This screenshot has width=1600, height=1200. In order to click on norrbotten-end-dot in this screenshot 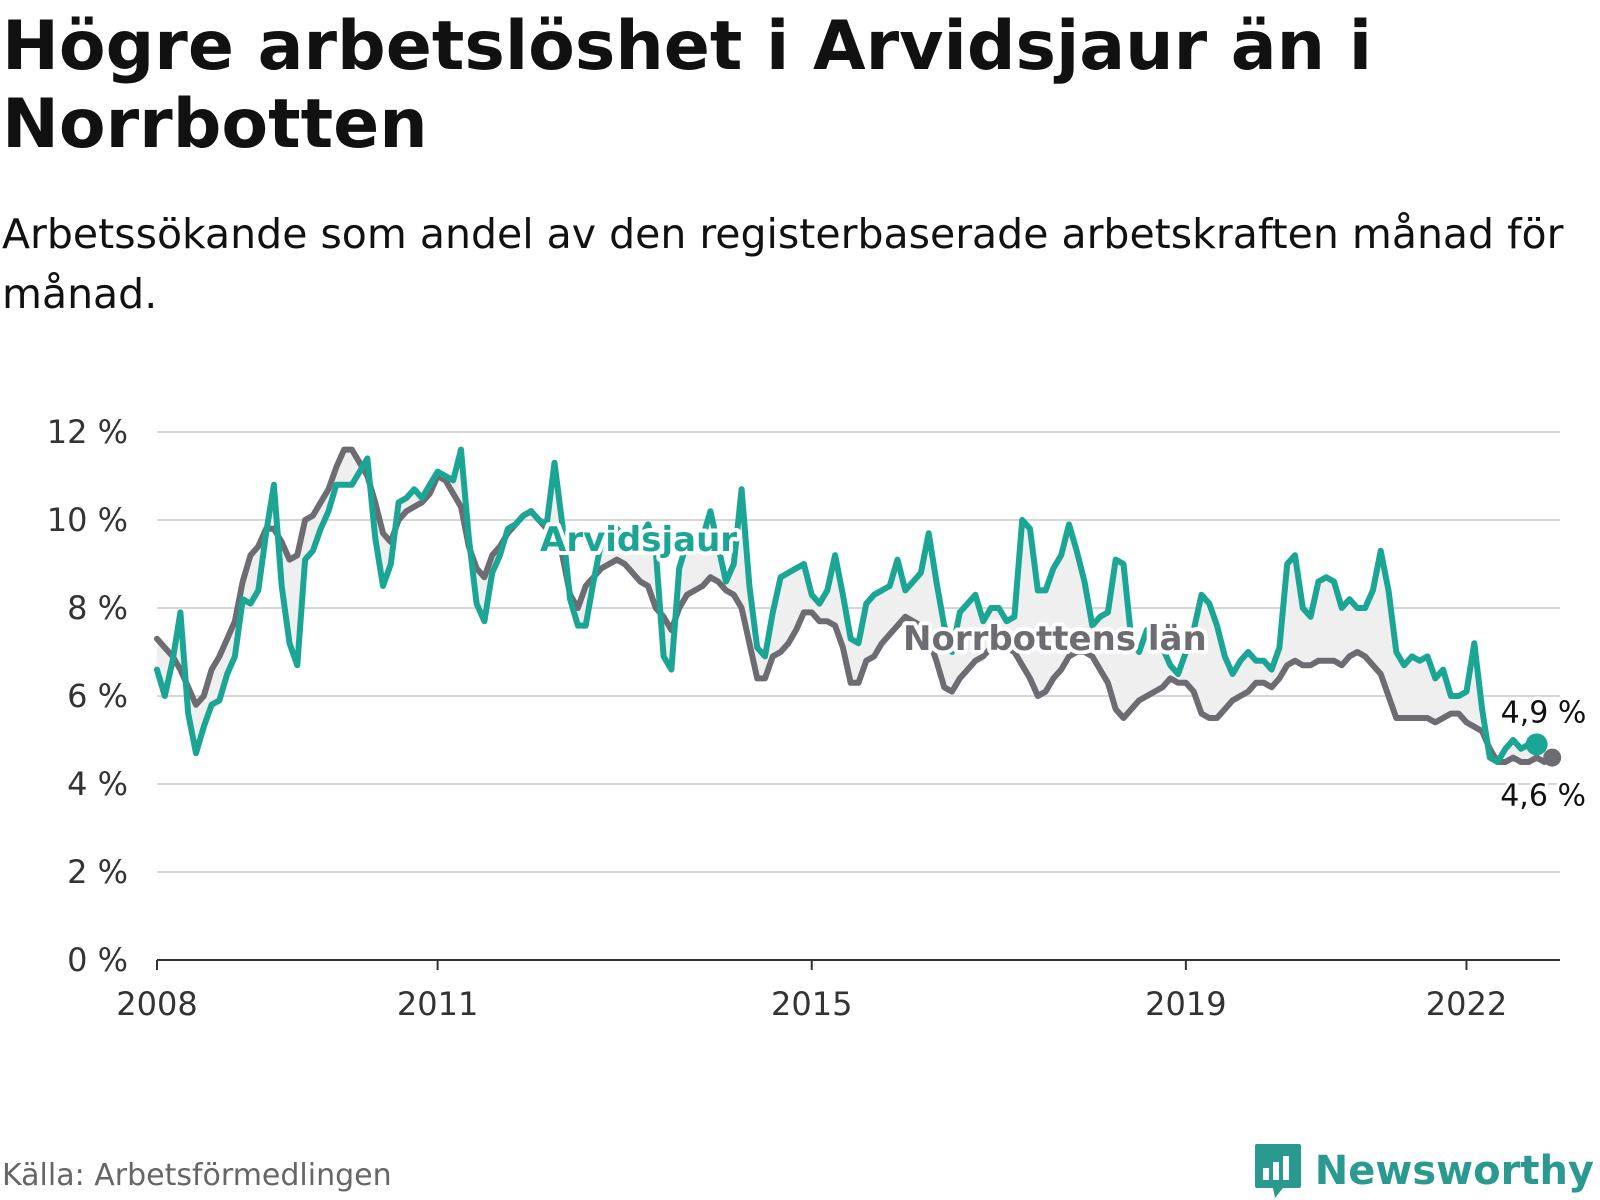, I will do `click(1552, 757)`.